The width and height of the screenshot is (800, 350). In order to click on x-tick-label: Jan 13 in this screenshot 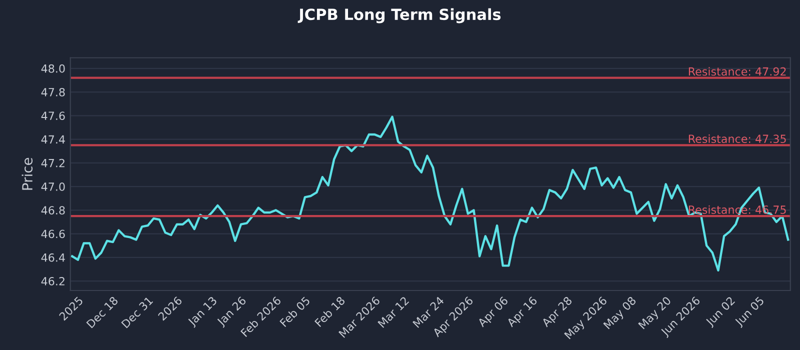, I will do `click(202, 312)`.